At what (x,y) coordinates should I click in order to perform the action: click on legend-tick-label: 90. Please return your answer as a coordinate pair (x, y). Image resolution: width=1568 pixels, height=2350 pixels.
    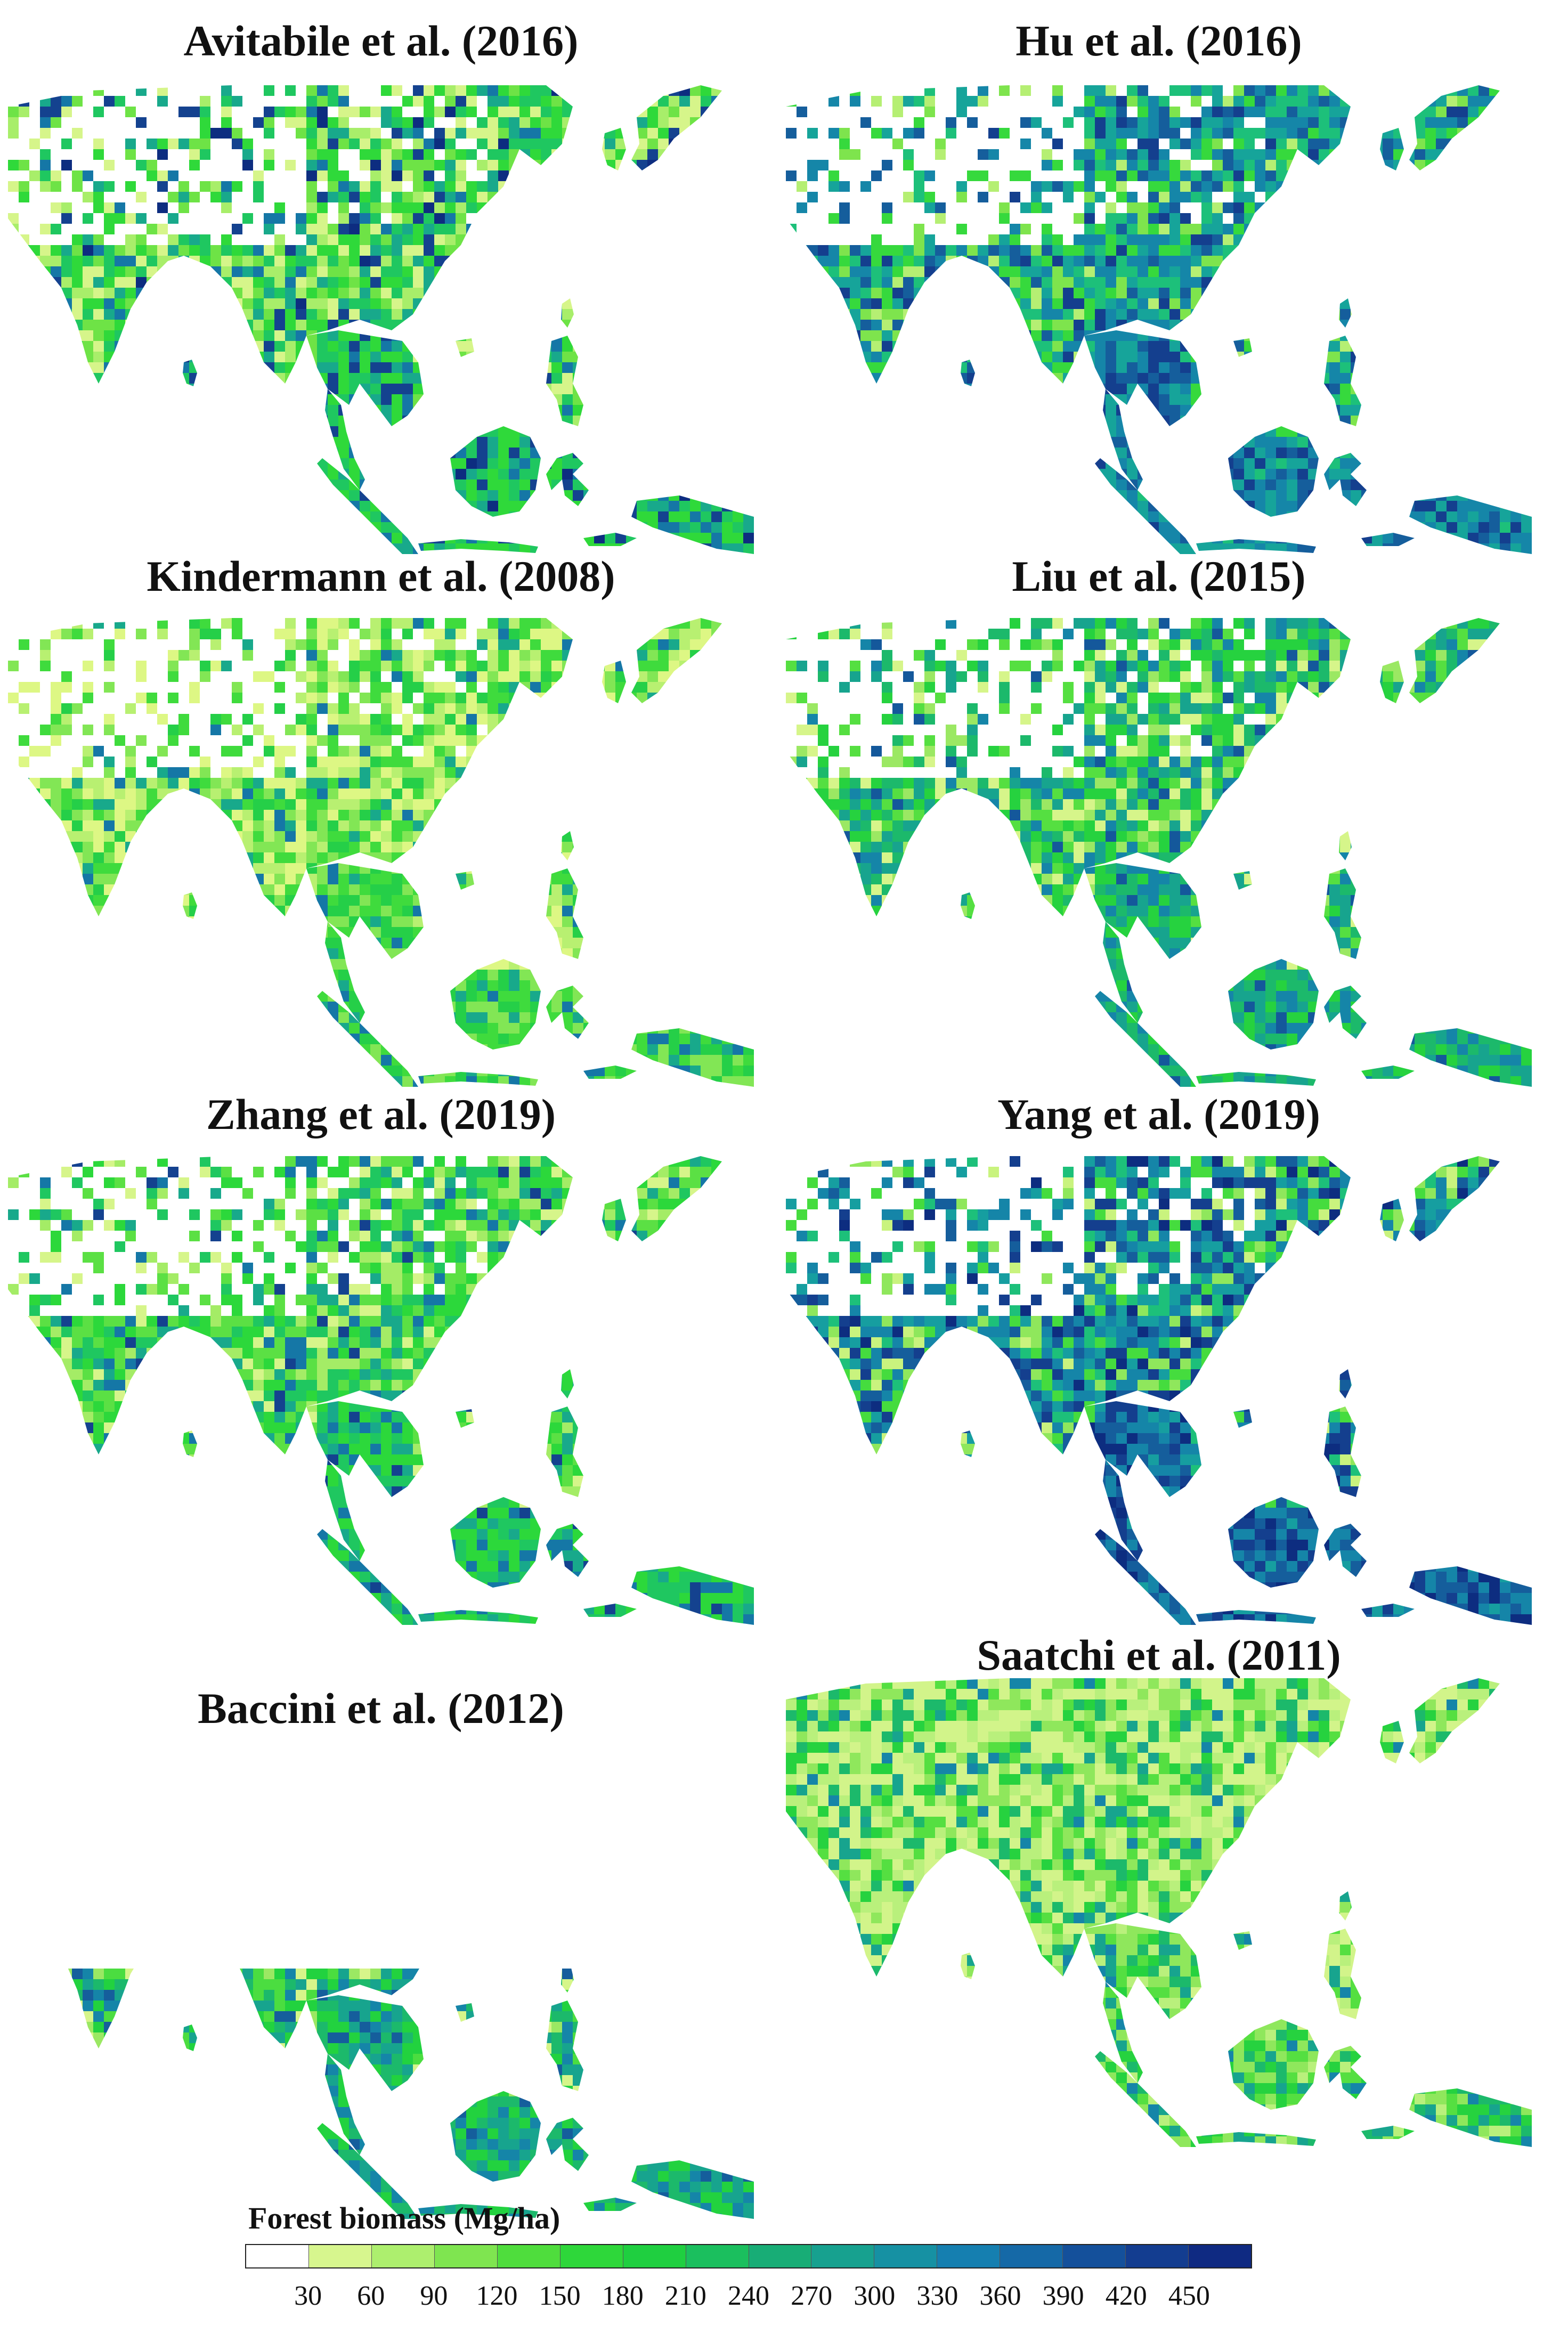
    Looking at the image, I should click on (434, 2296).